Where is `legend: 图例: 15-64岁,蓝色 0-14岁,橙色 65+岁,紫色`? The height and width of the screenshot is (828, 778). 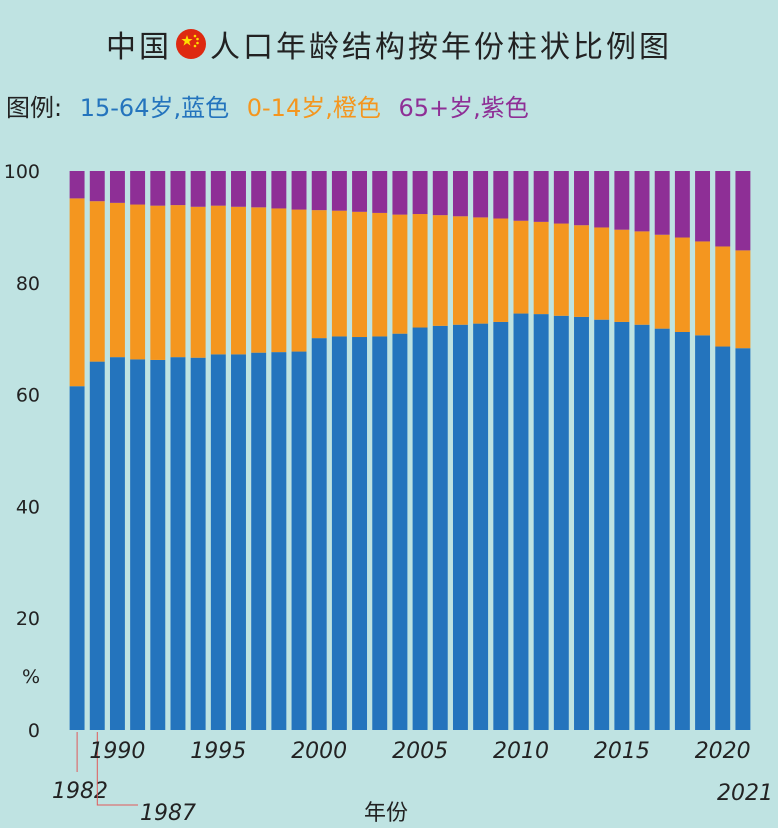
legend: 图例: 15-64岁,蓝色 0-14岁,橙色 65+岁,紫色 is located at coordinates (272, 105).